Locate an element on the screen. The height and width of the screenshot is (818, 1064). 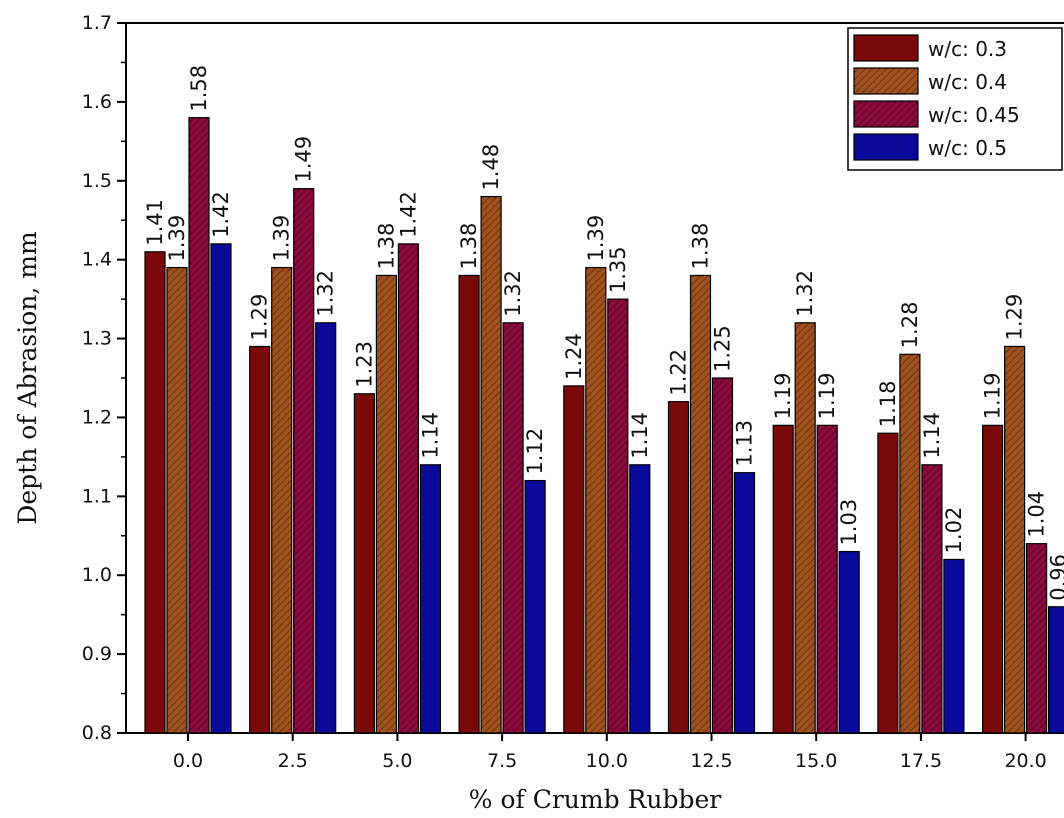
x-axis-ticks: 0.0 2.5 5.0 7.5 10.0 12.5 15.0 17.5 20.0 is located at coordinates (610, 752).